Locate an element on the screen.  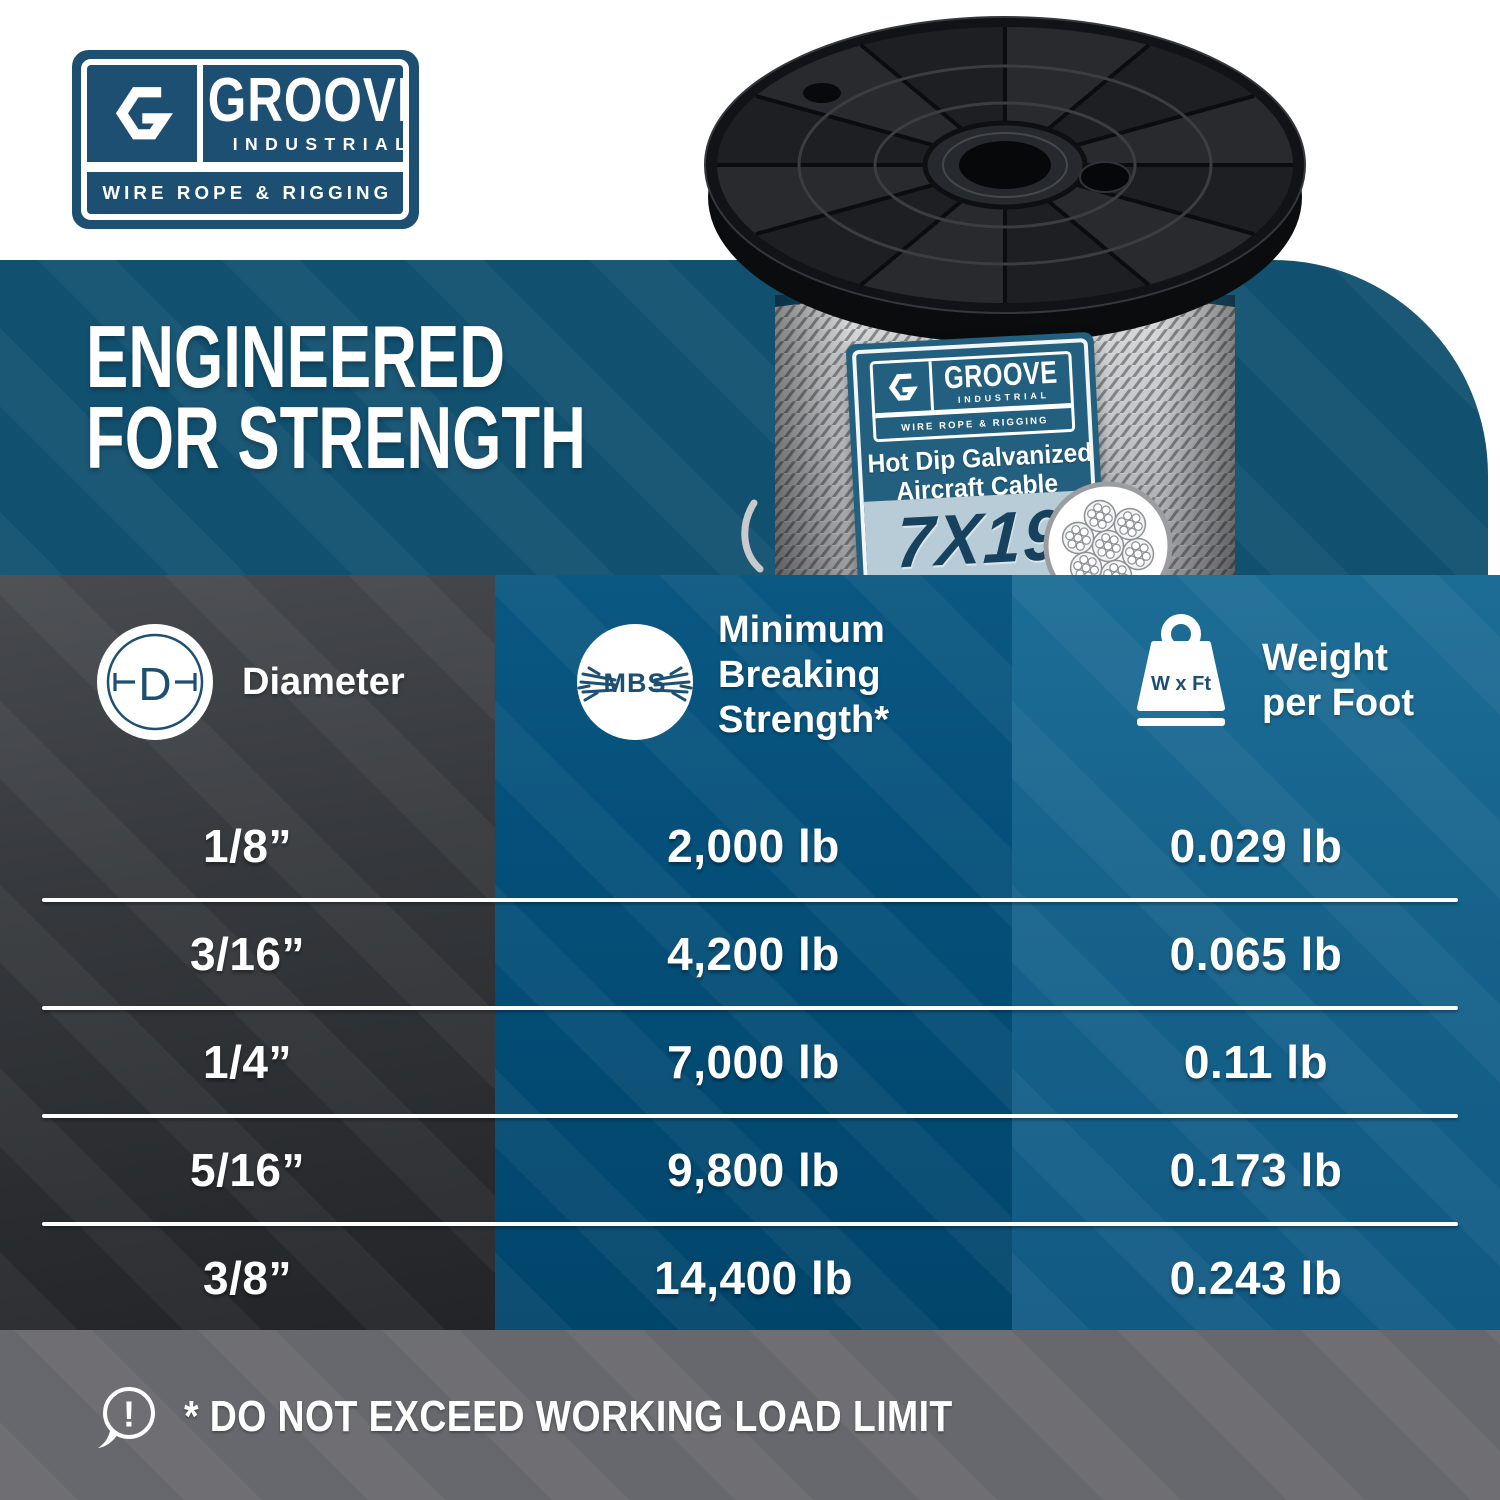
brand-name: GROOVE is located at coordinates (308, 100).